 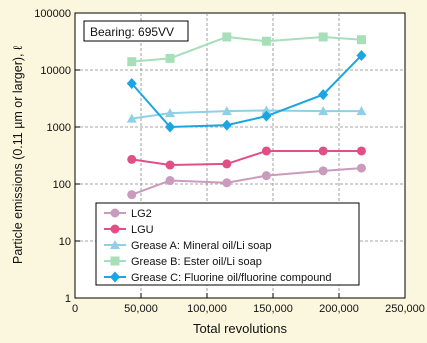 What do you see at coordinates (339, 309) in the screenshot?
I see `x-tick-label: 200,000` at bounding box center [339, 309].